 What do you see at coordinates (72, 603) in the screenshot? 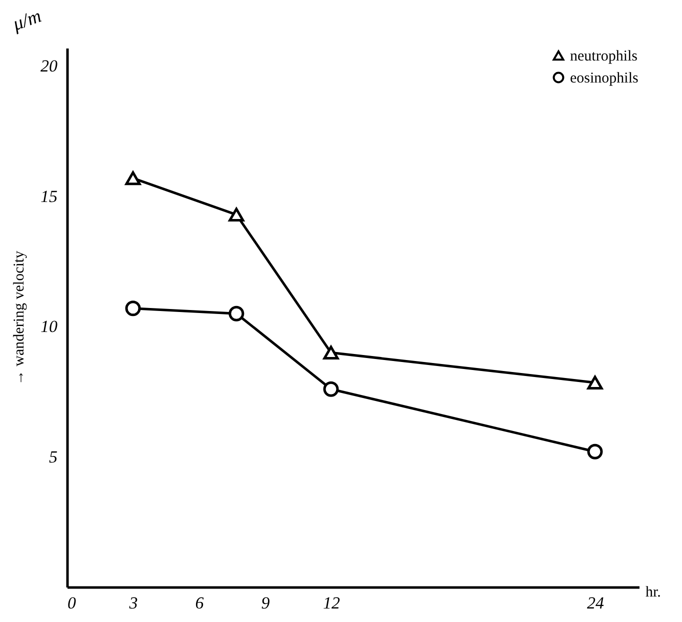
I see `x-tick-label: 0` at bounding box center [72, 603].